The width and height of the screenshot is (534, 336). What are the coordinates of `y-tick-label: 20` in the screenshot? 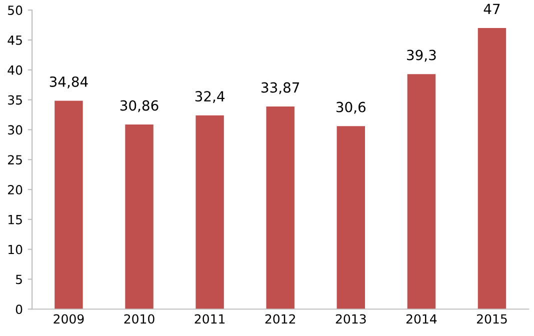 It's located at (15, 189).